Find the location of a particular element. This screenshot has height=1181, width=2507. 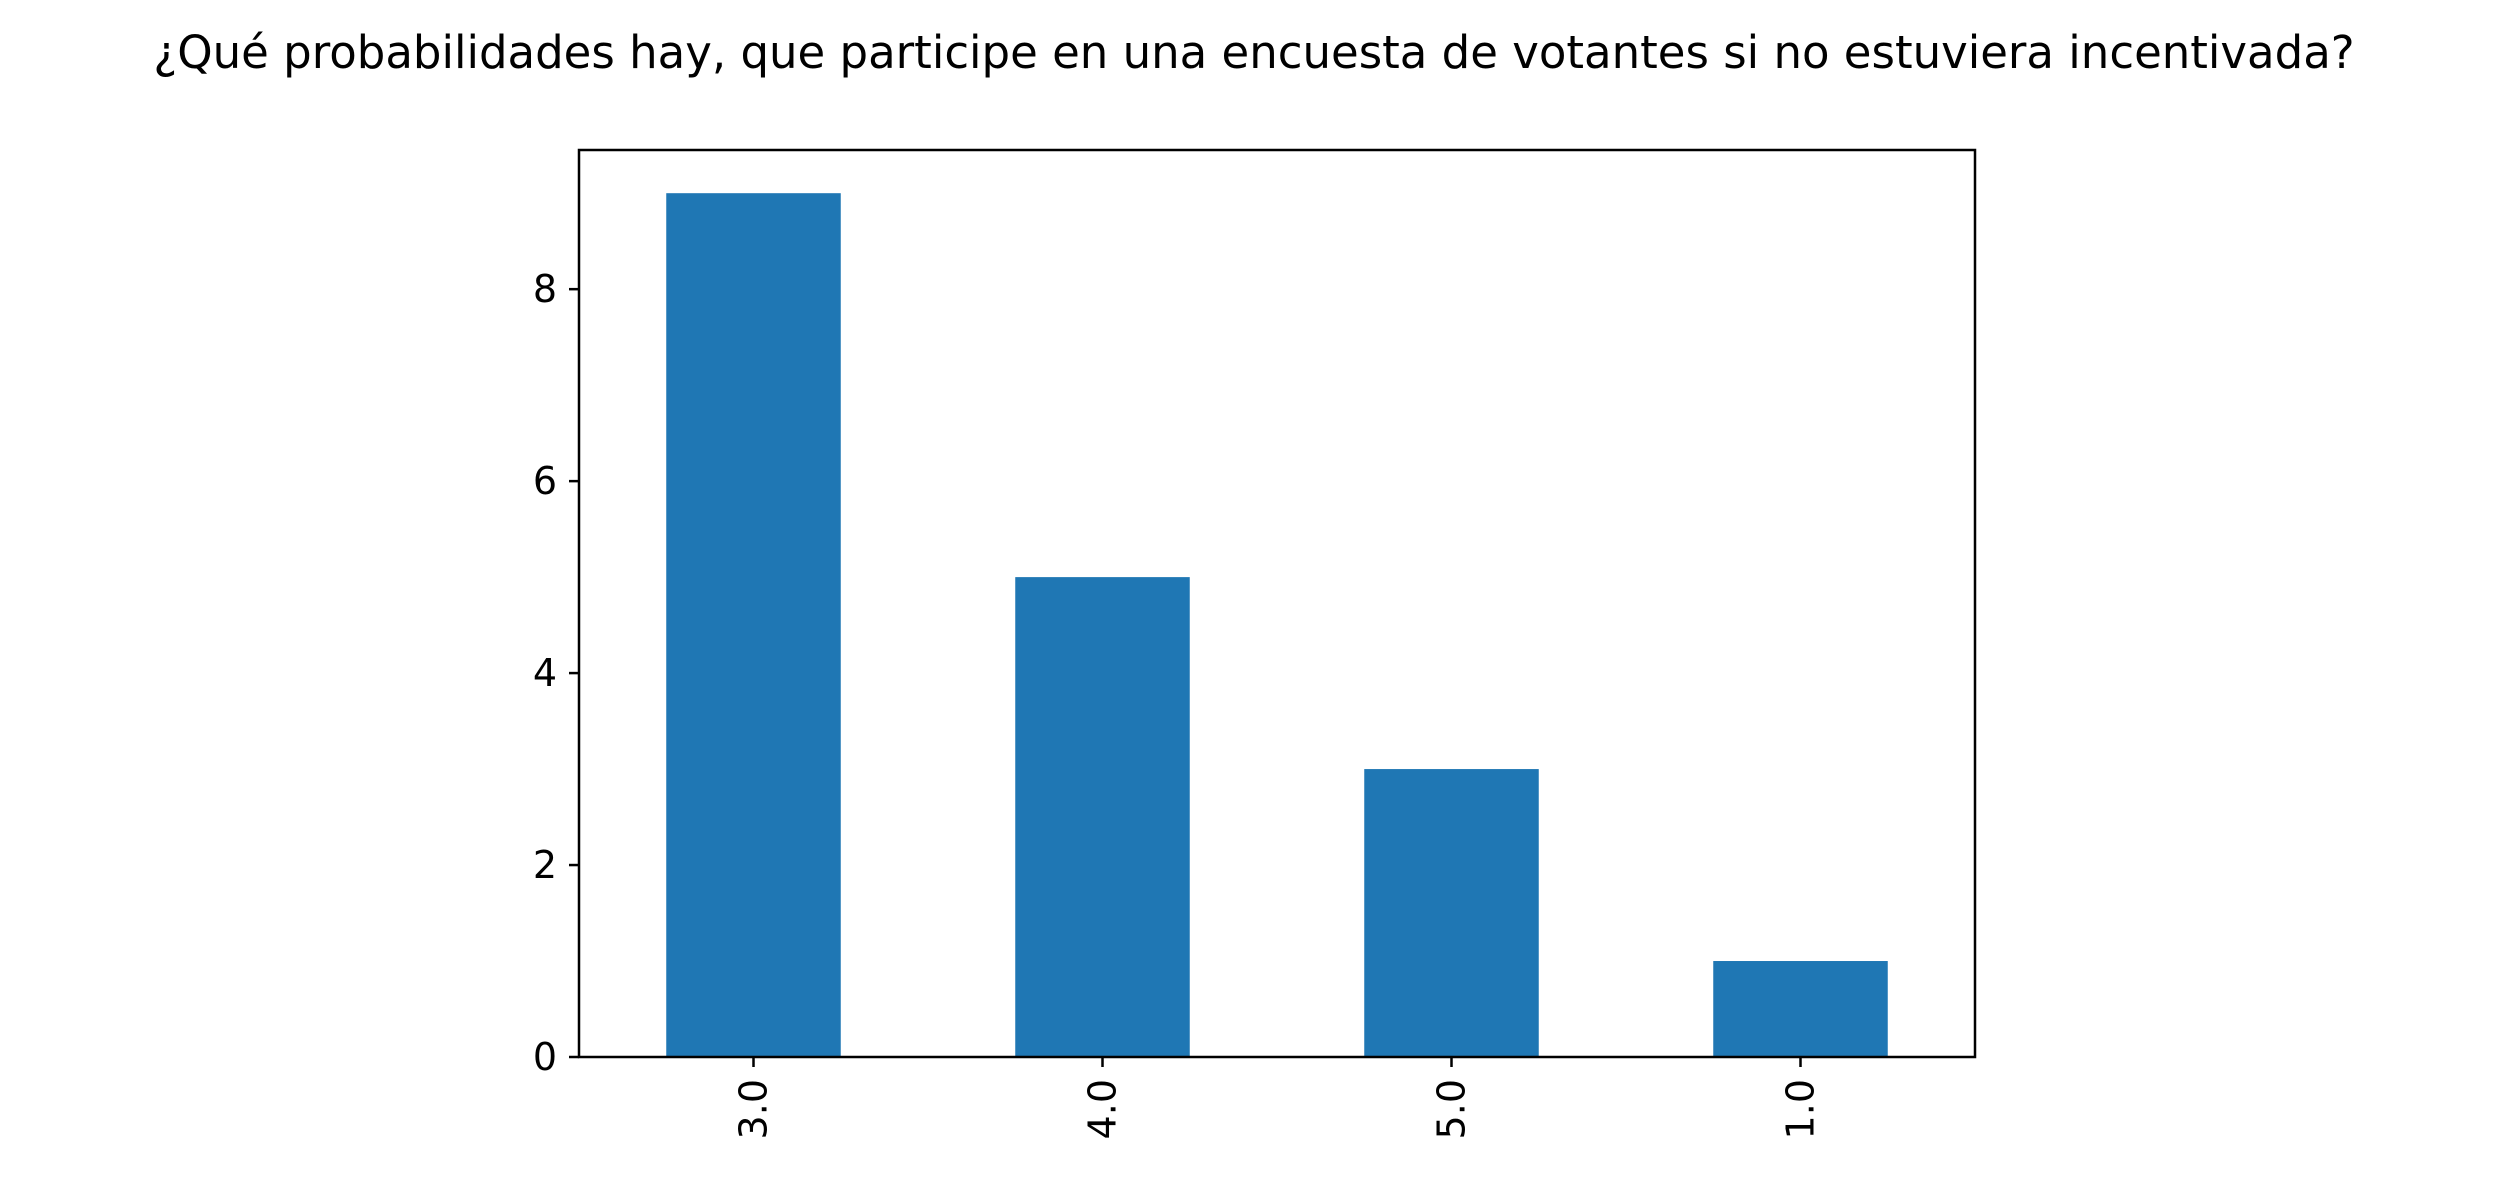

x-axis: 3.0 4.0 5.0 1.0 is located at coordinates (1277, 1098).